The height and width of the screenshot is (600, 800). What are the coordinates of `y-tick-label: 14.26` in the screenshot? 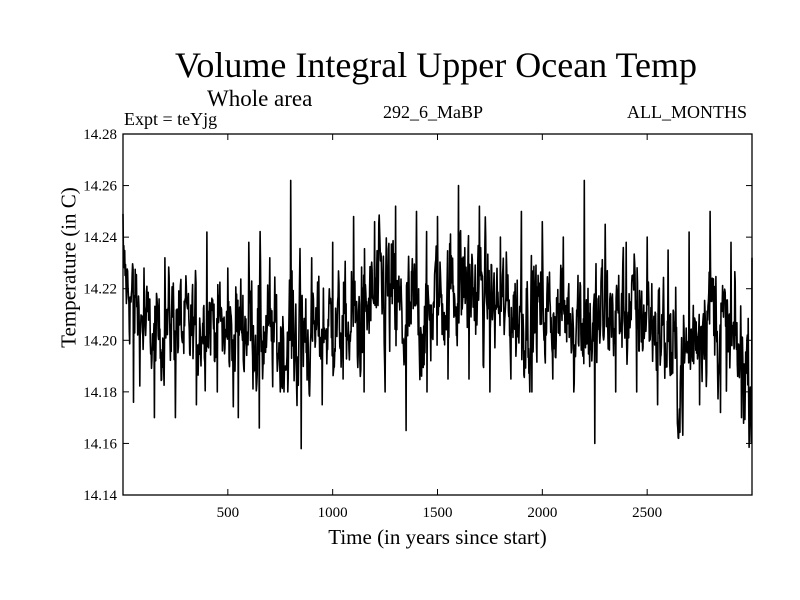 It's located at (100, 187).